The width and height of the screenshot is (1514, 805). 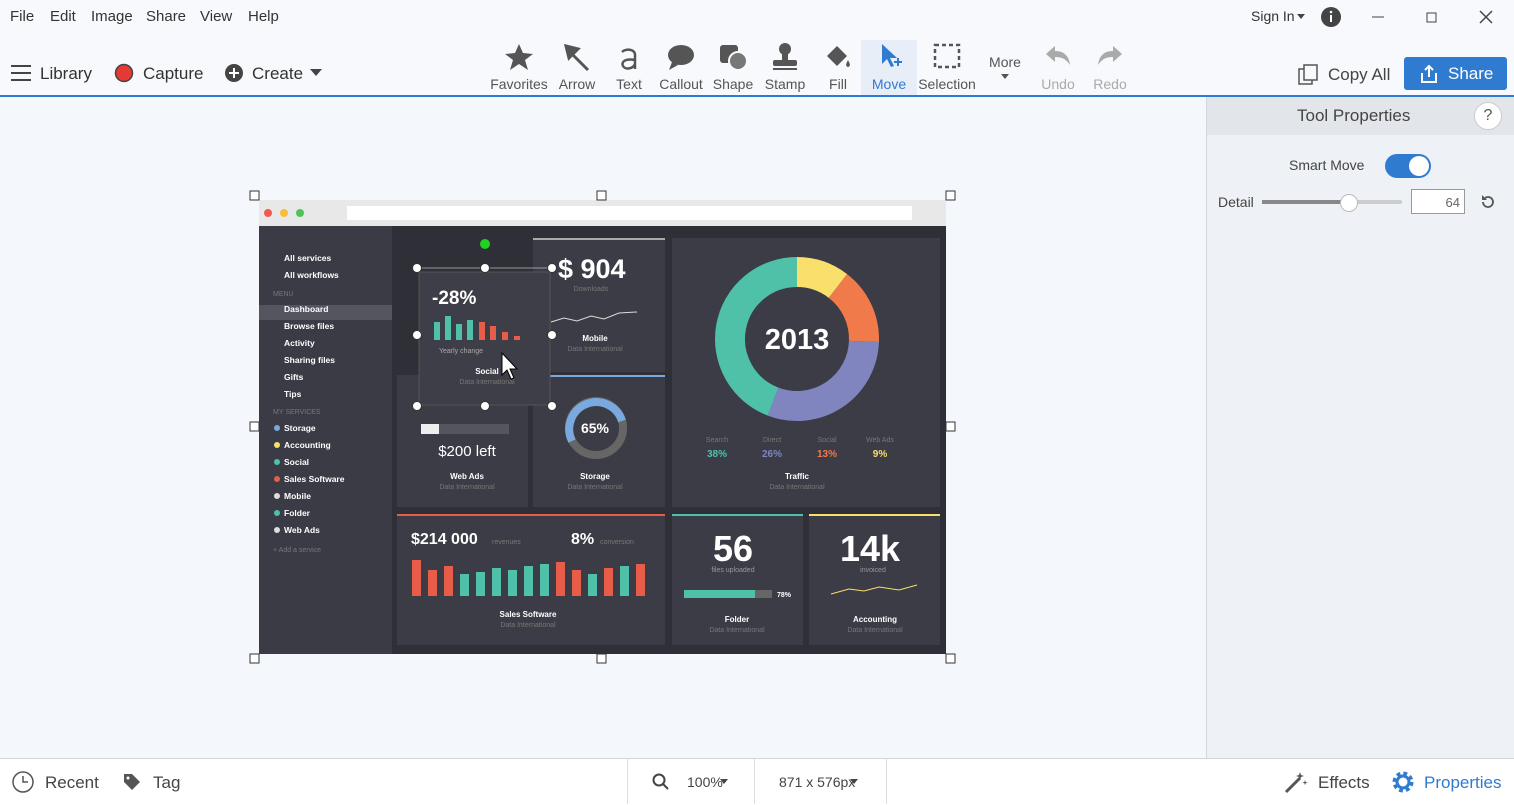 I want to click on sales-caption: revenues, so click(x=506, y=542).